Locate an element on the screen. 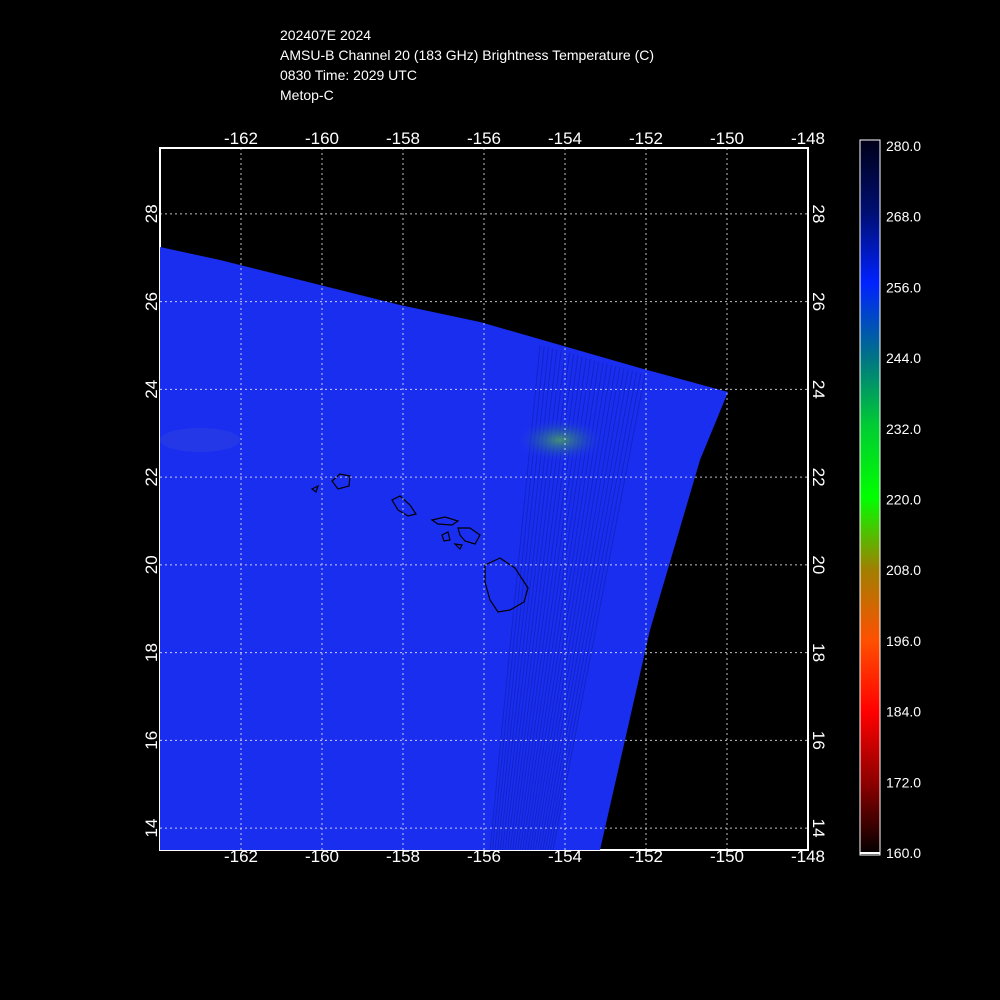  tick-lat-right: 18 is located at coordinates (818, 652).